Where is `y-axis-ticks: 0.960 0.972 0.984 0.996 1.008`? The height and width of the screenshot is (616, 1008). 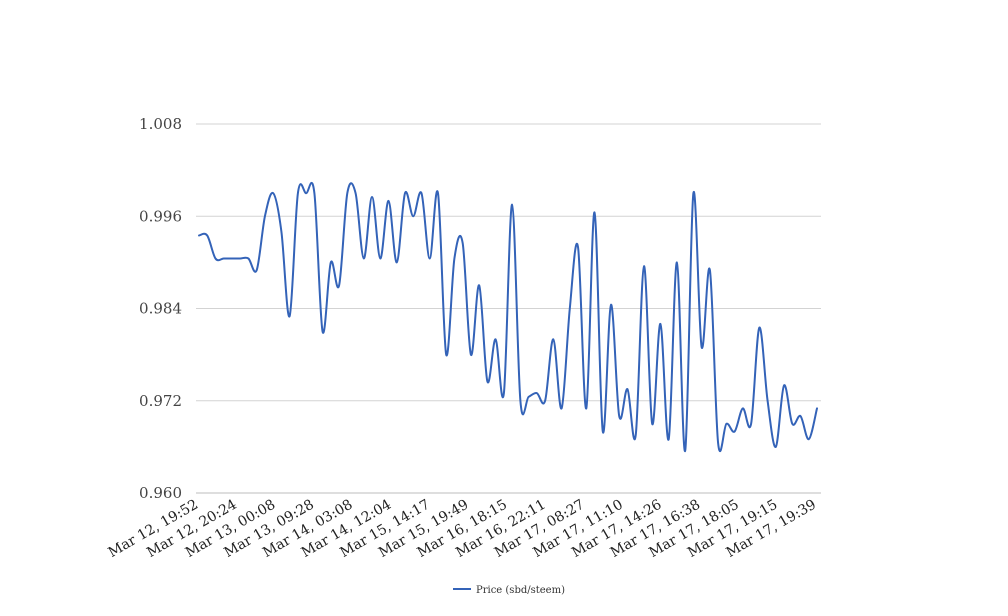 y-axis-ticks: 0.960 0.972 0.984 0.996 1.008 is located at coordinates (160, 308).